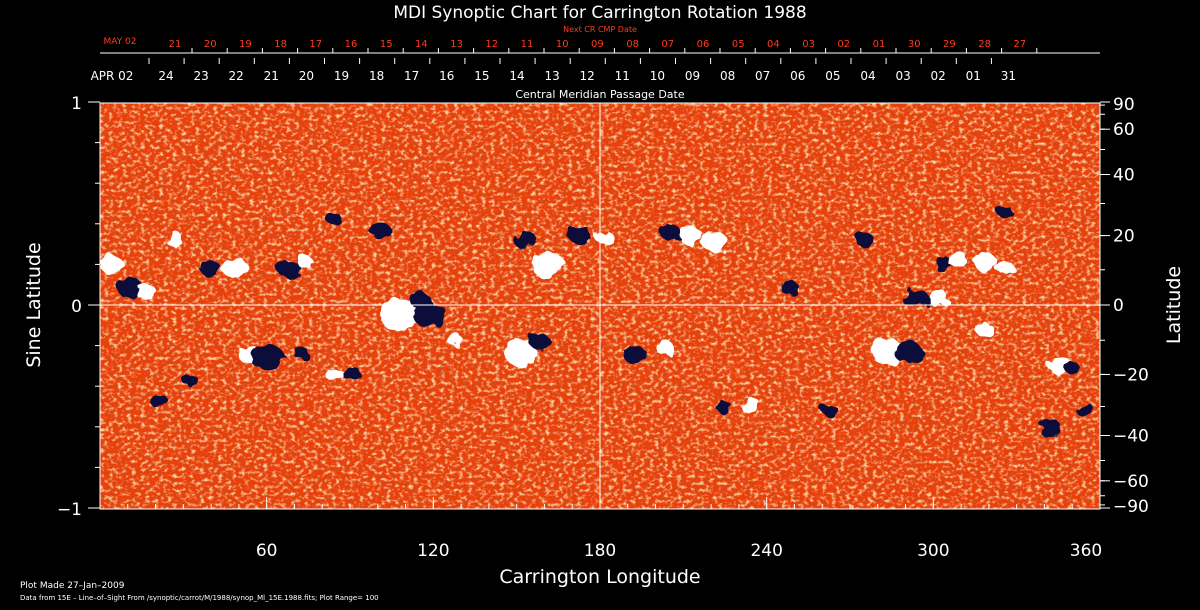 This screenshot has width=1200, height=610. What do you see at coordinates (491, 44) in the screenshot?
I see `next-cmp-date-label: 12` at bounding box center [491, 44].